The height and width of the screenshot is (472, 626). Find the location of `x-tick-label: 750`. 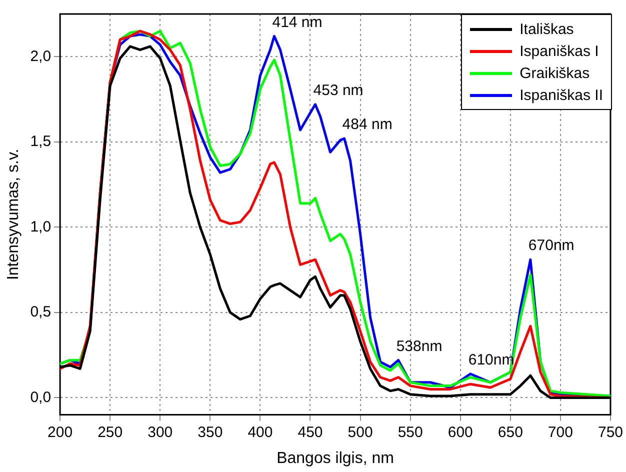

x-tick-label: 750 is located at coordinates (610, 432).